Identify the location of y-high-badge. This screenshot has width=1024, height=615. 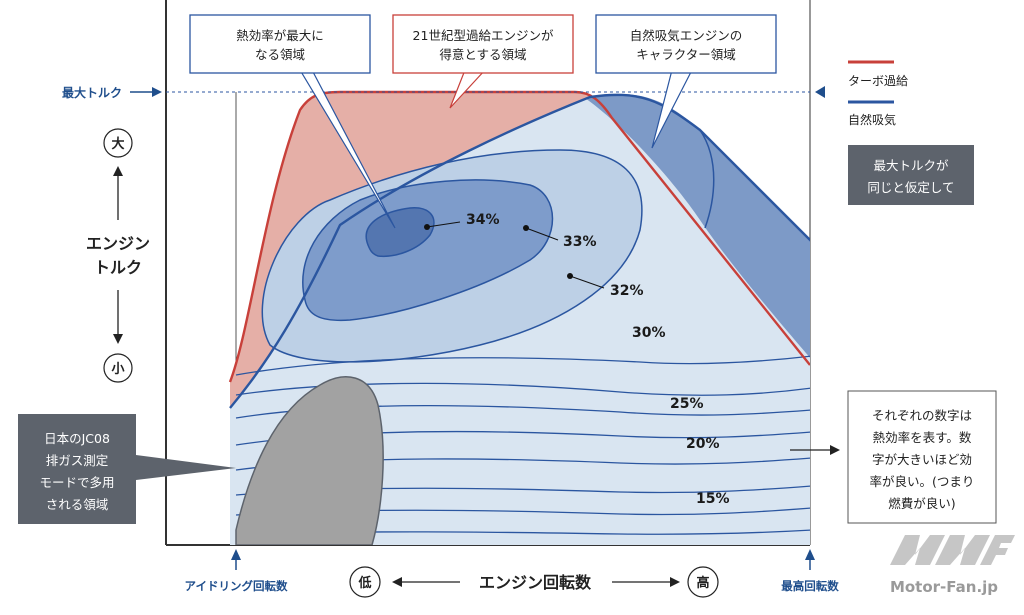
(118, 143).